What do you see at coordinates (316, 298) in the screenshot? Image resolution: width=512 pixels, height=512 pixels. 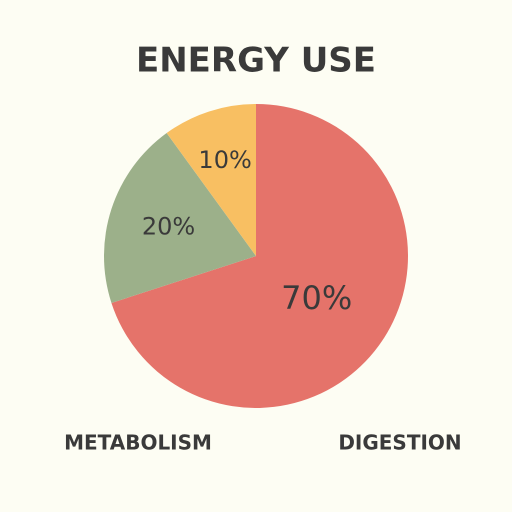 I see `value-label: 70%` at bounding box center [316, 298].